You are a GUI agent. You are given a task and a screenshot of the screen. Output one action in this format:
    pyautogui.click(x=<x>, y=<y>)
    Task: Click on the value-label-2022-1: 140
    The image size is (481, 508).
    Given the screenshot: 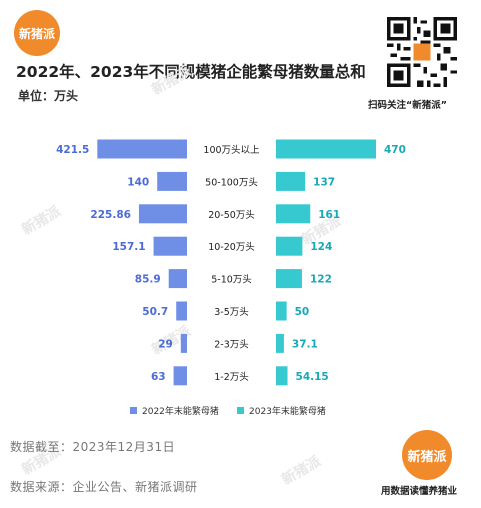 What is the action you would take?
    pyautogui.click(x=138, y=182)
    